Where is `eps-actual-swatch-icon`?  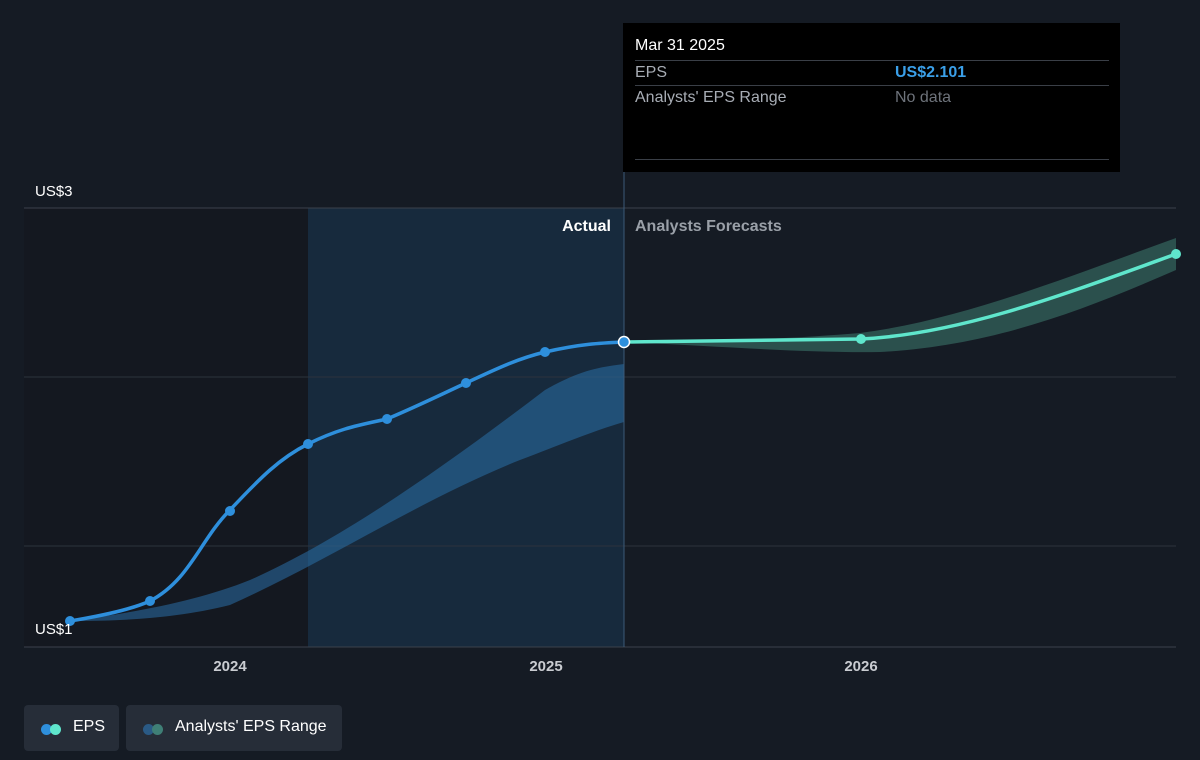
eps-actual-swatch-icon is located at coordinates (46, 729).